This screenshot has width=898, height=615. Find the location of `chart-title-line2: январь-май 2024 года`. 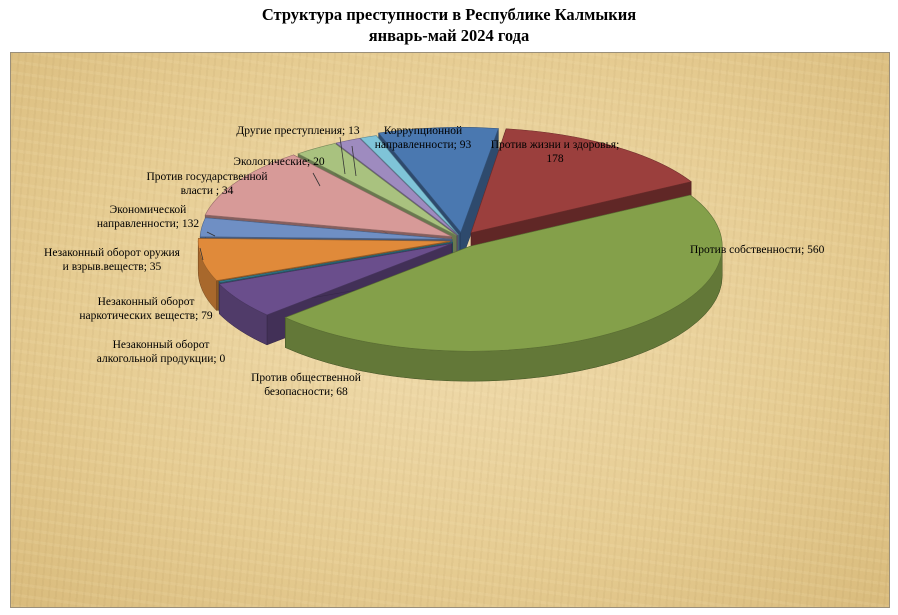

chart-title-line2: январь-май 2024 года is located at coordinates (449, 35).